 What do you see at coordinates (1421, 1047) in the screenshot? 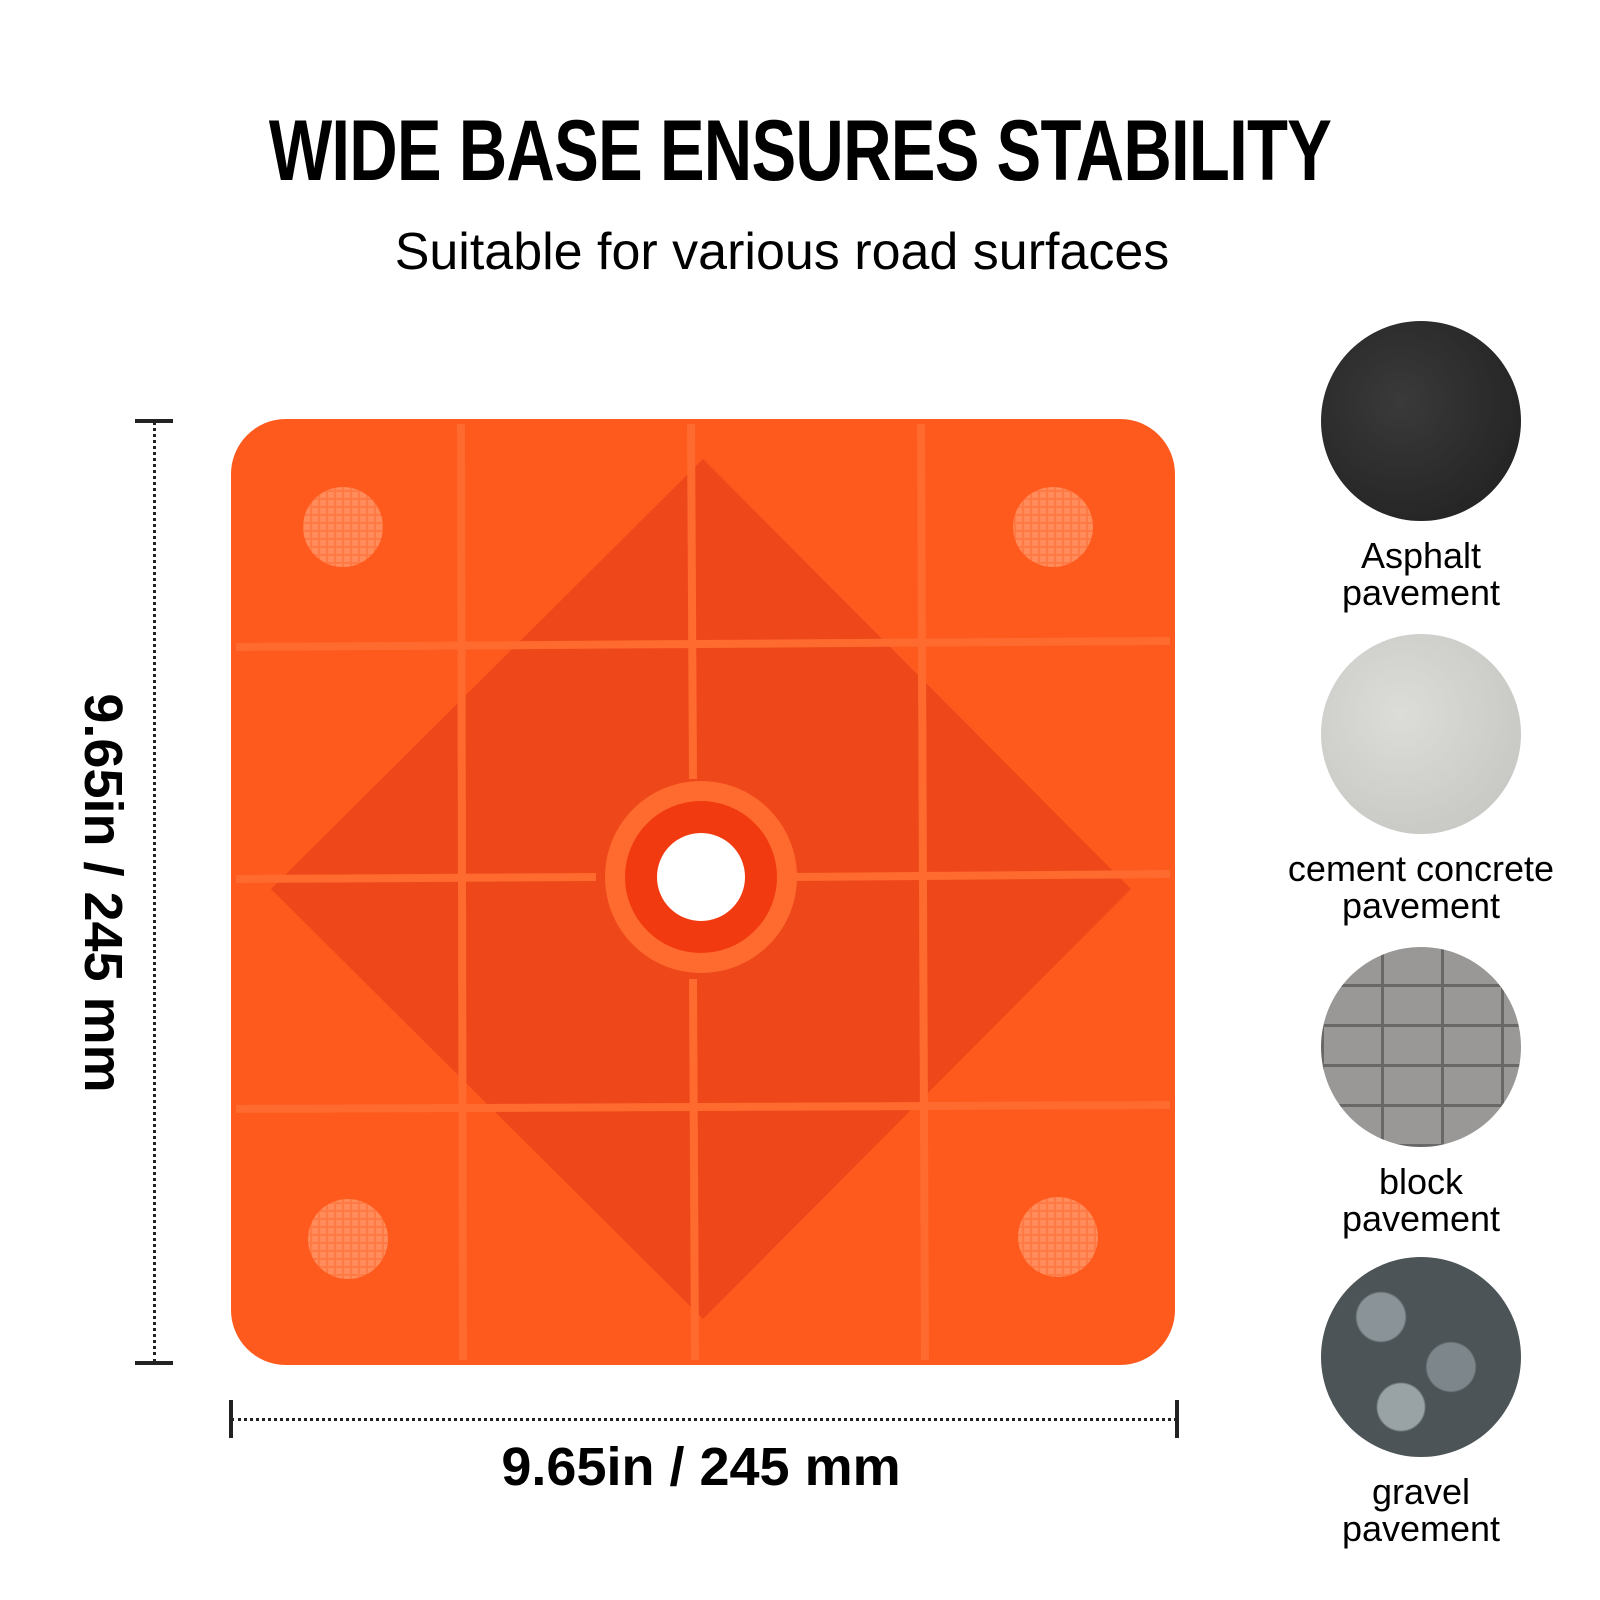
I see `block-swatch` at bounding box center [1421, 1047].